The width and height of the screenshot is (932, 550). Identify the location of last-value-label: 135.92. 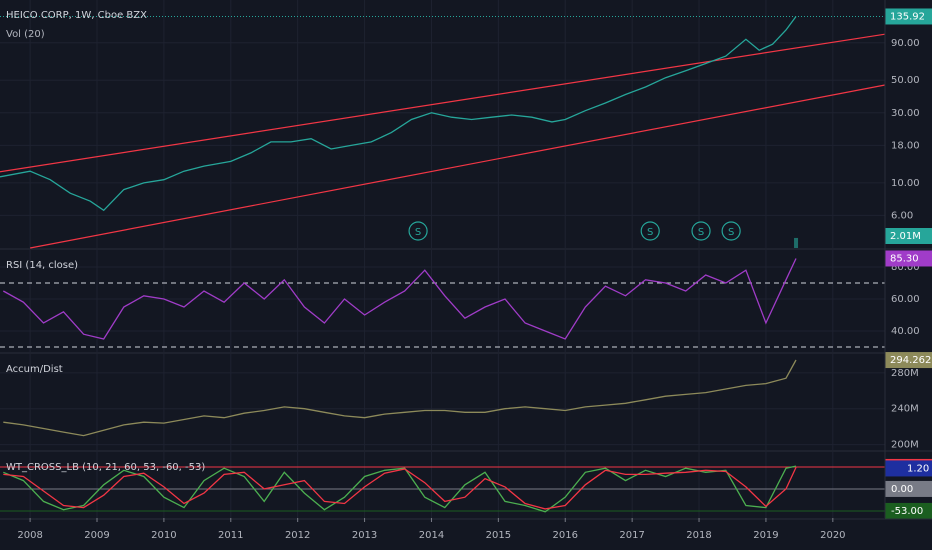
(907, 16).